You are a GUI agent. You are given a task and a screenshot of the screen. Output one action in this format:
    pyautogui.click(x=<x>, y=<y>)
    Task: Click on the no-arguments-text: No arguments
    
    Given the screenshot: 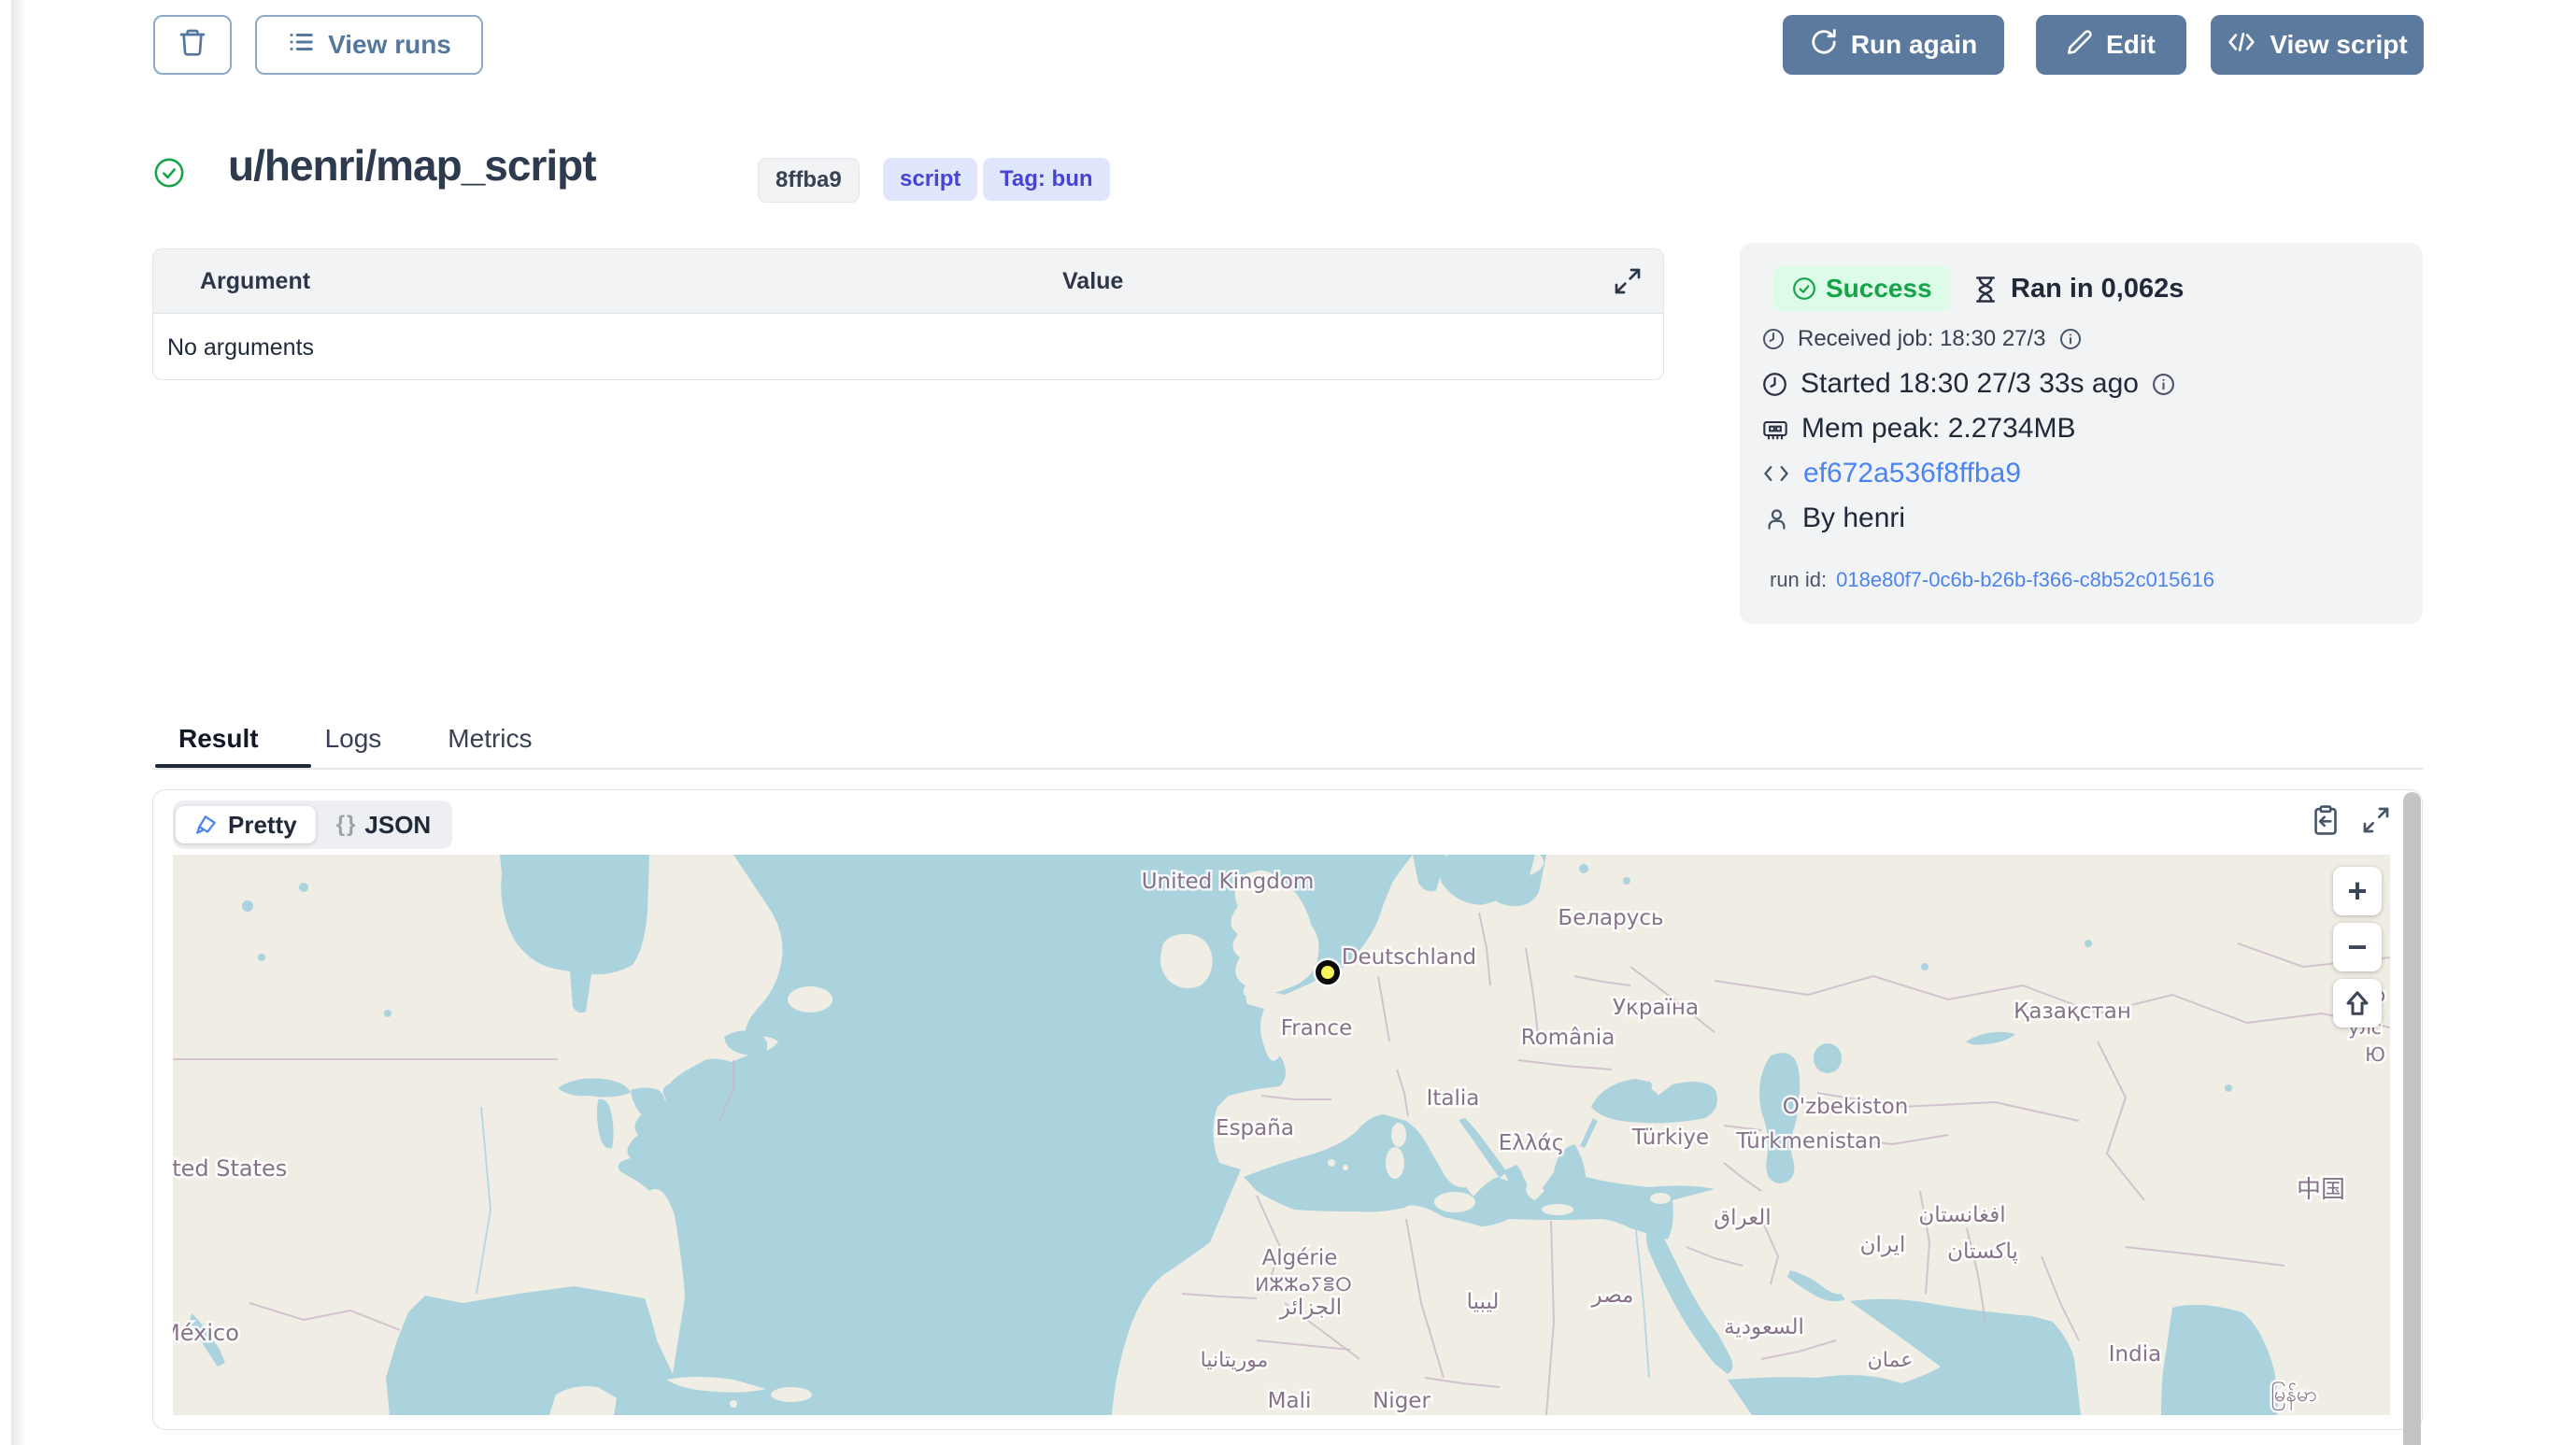 What is the action you would take?
    pyautogui.click(x=241, y=347)
    